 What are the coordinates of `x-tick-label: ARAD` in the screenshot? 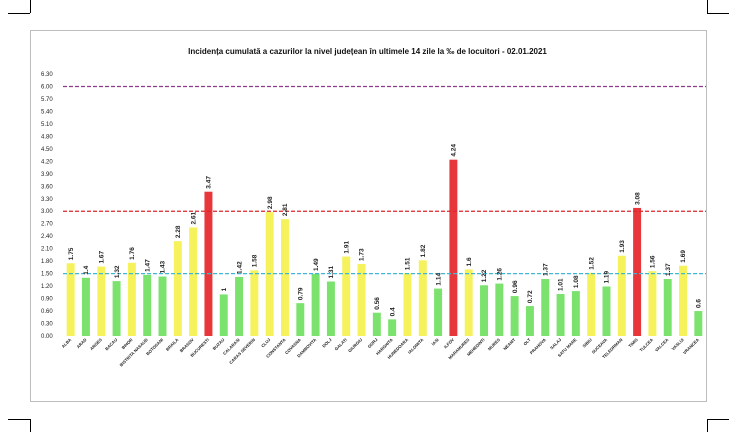 It's located at (82, 343).